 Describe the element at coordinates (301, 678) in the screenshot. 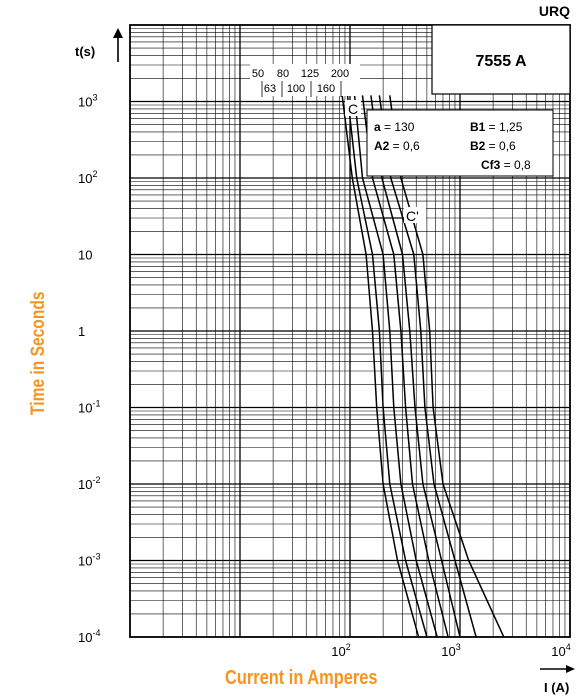

I see `x-axis-title: Current in Amperes` at that location.